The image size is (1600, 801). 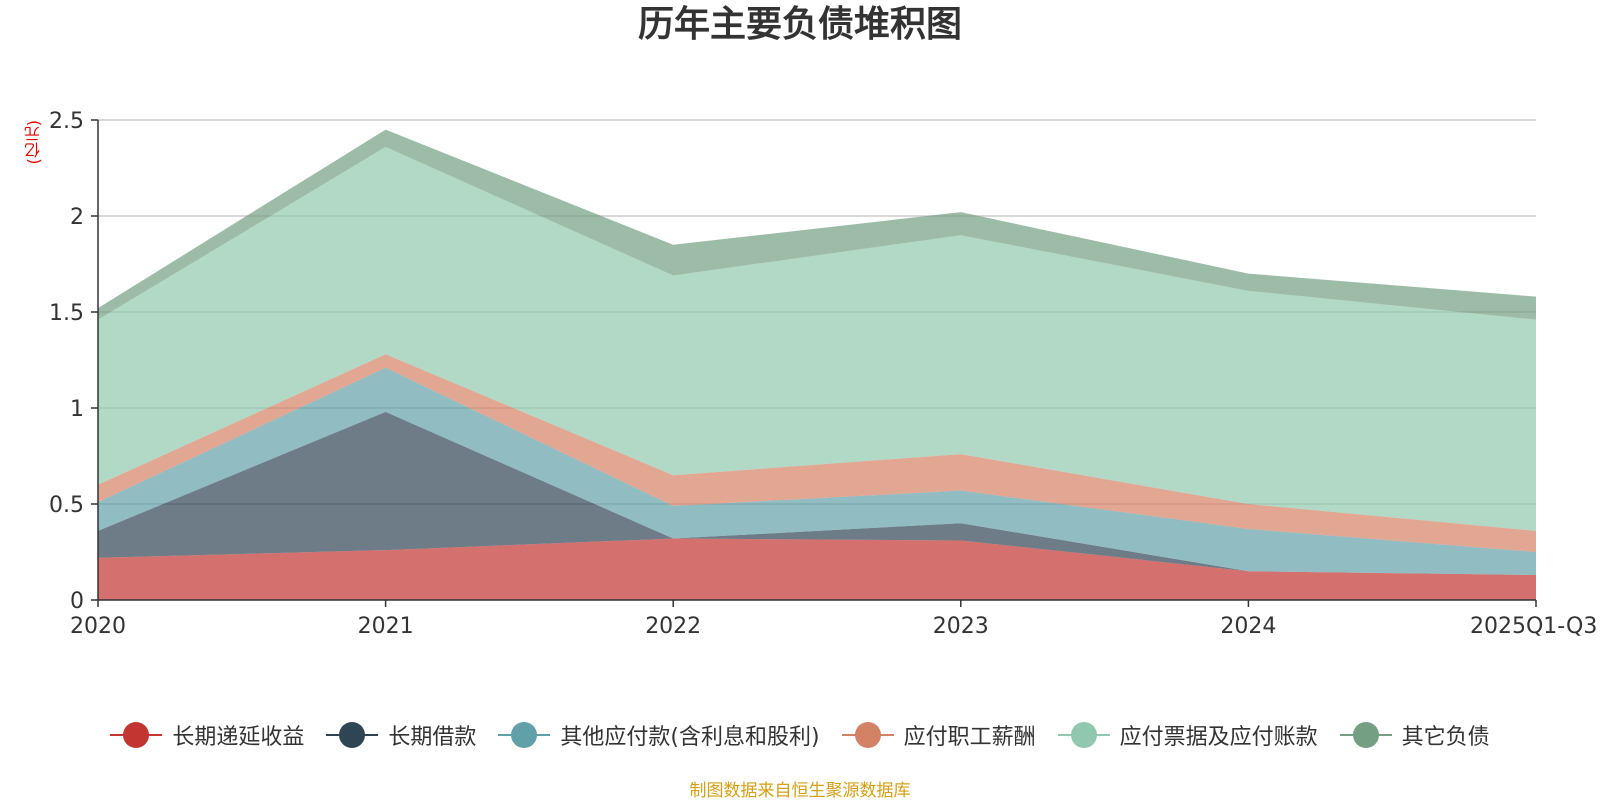 I want to click on legend-label: 应付票据及应付账款, so click(x=1218, y=737).